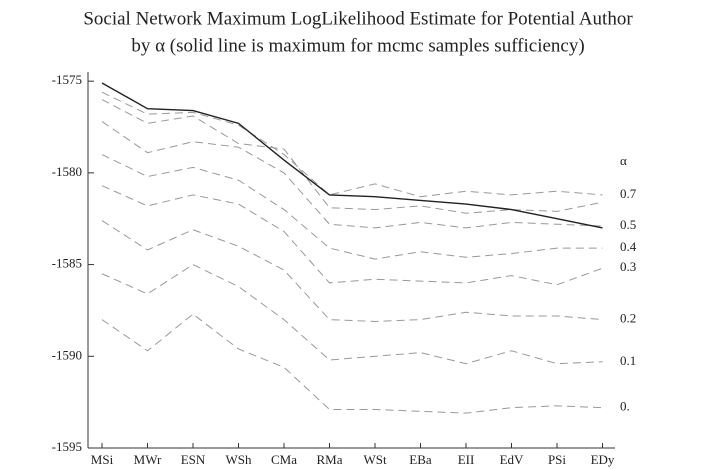 The height and width of the screenshot is (469, 702). Describe the element at coordinates (67, 171) in the screenshot. I see `y-tick-label: -1580` at that location.